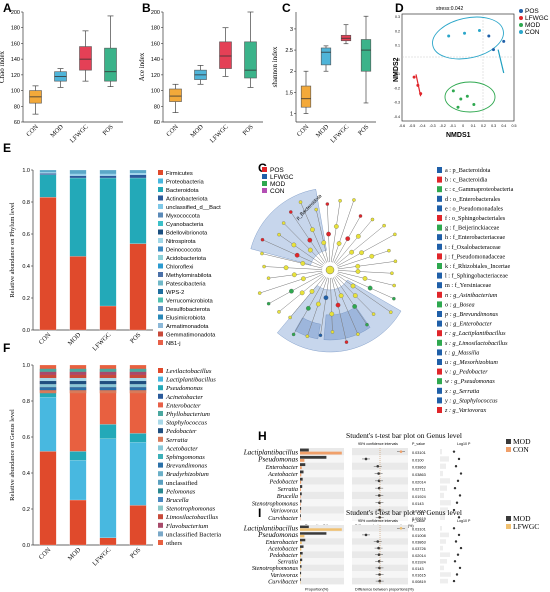  What do you see at coordinates (287, 496) in the screenshot?
I see `genus-name: Brucella` at bounding box center [287, 496].